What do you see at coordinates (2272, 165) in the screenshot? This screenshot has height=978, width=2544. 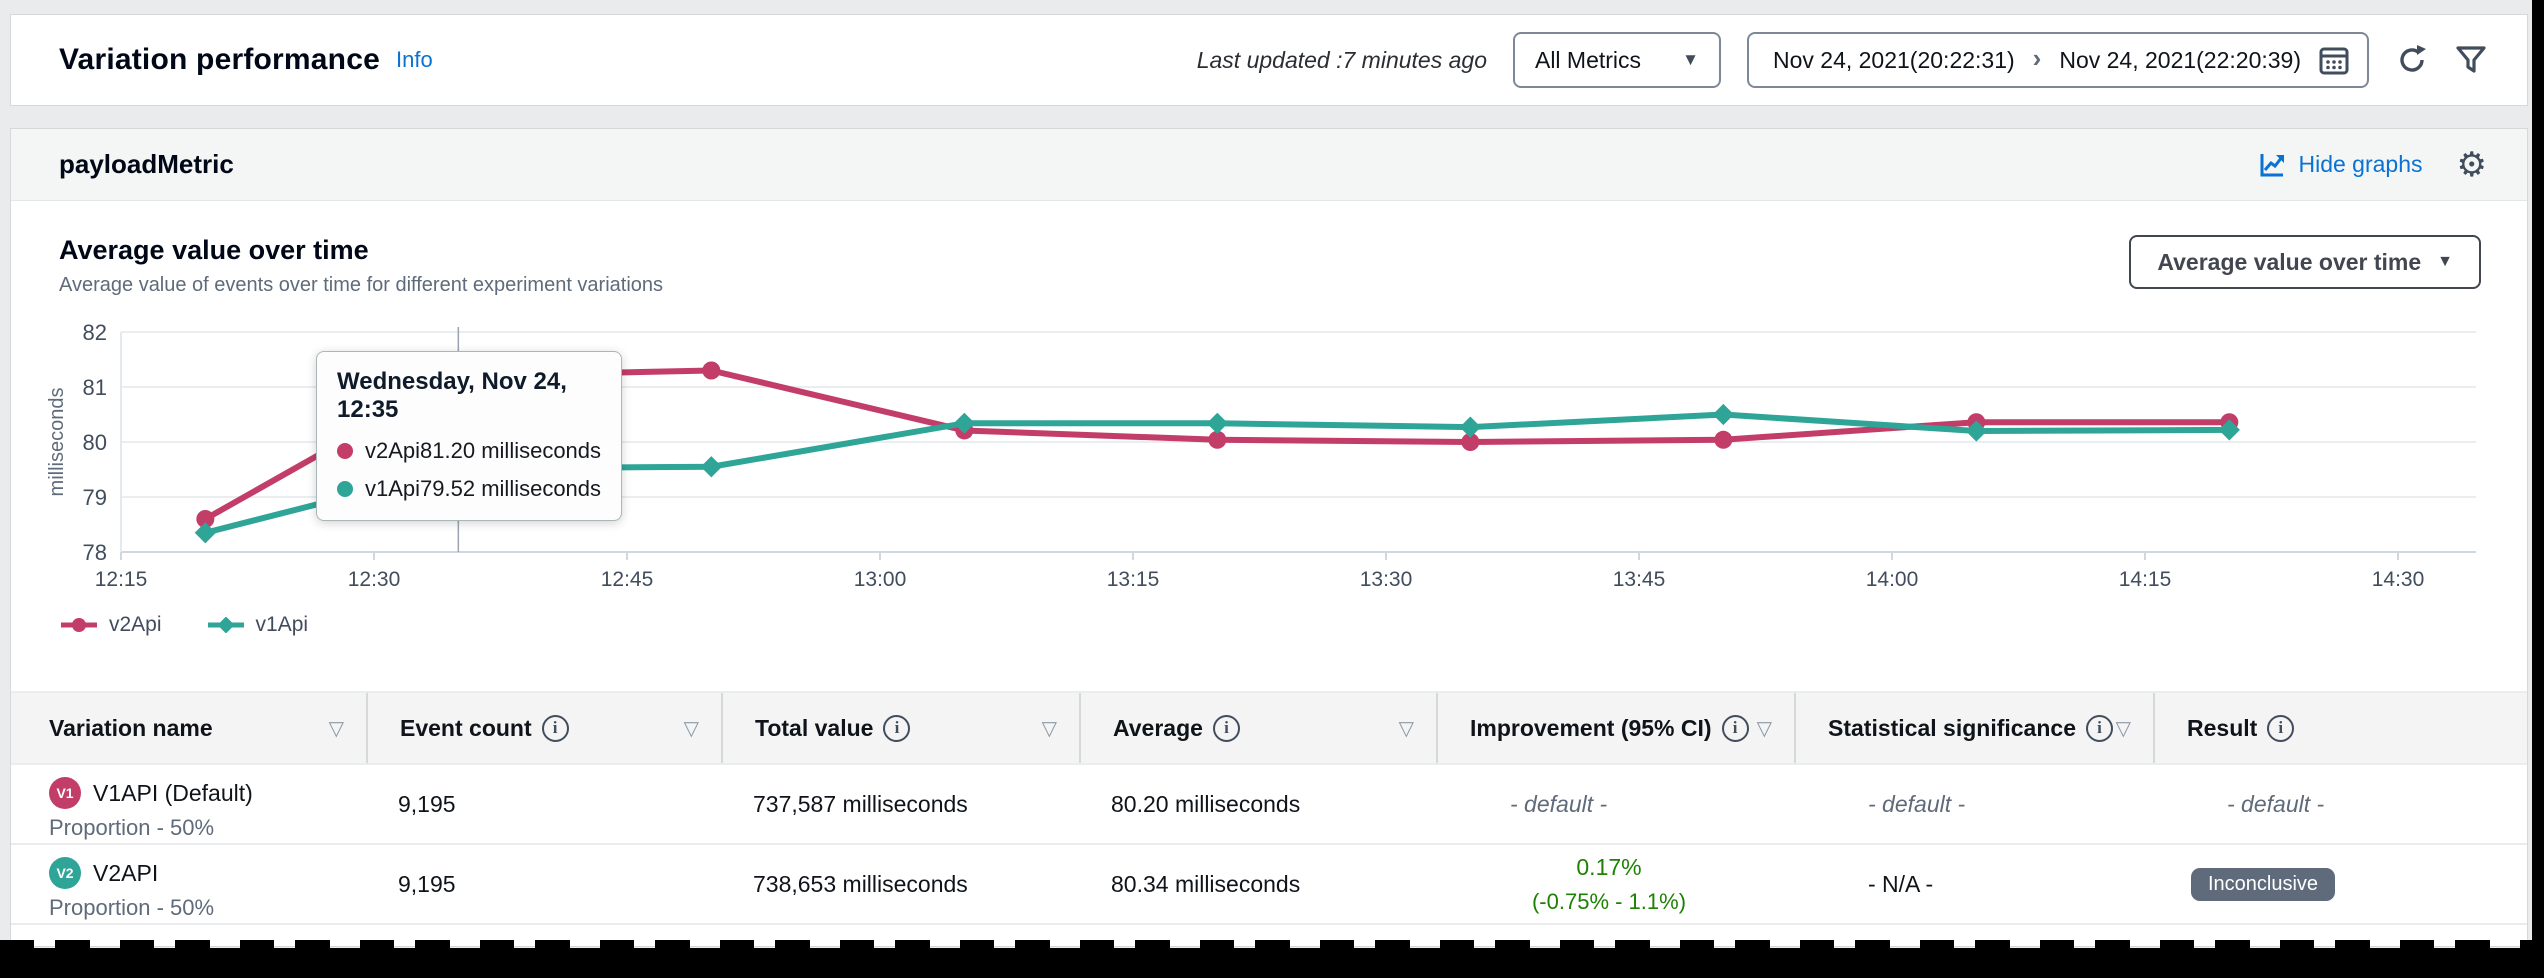 I see `trend-chart-icon` at bounding box center [2272, 165].